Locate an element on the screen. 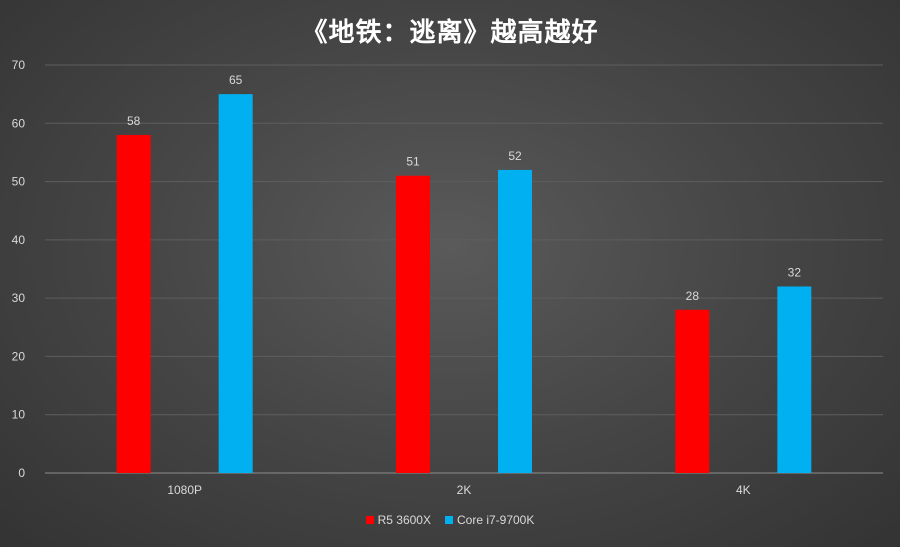 The height and width of the screenshot is (547, 900). x-axis-tick-labels: 1080P 2K 4K is located at coordinates (458, 490).